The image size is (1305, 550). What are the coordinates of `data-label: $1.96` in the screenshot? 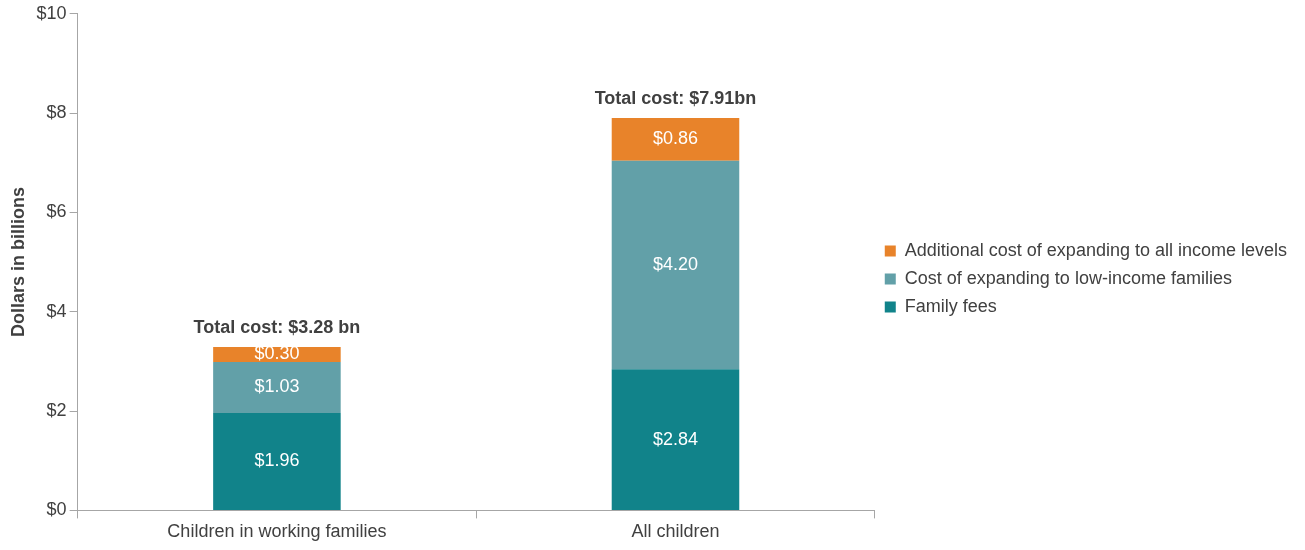 It's located at (277, 460).